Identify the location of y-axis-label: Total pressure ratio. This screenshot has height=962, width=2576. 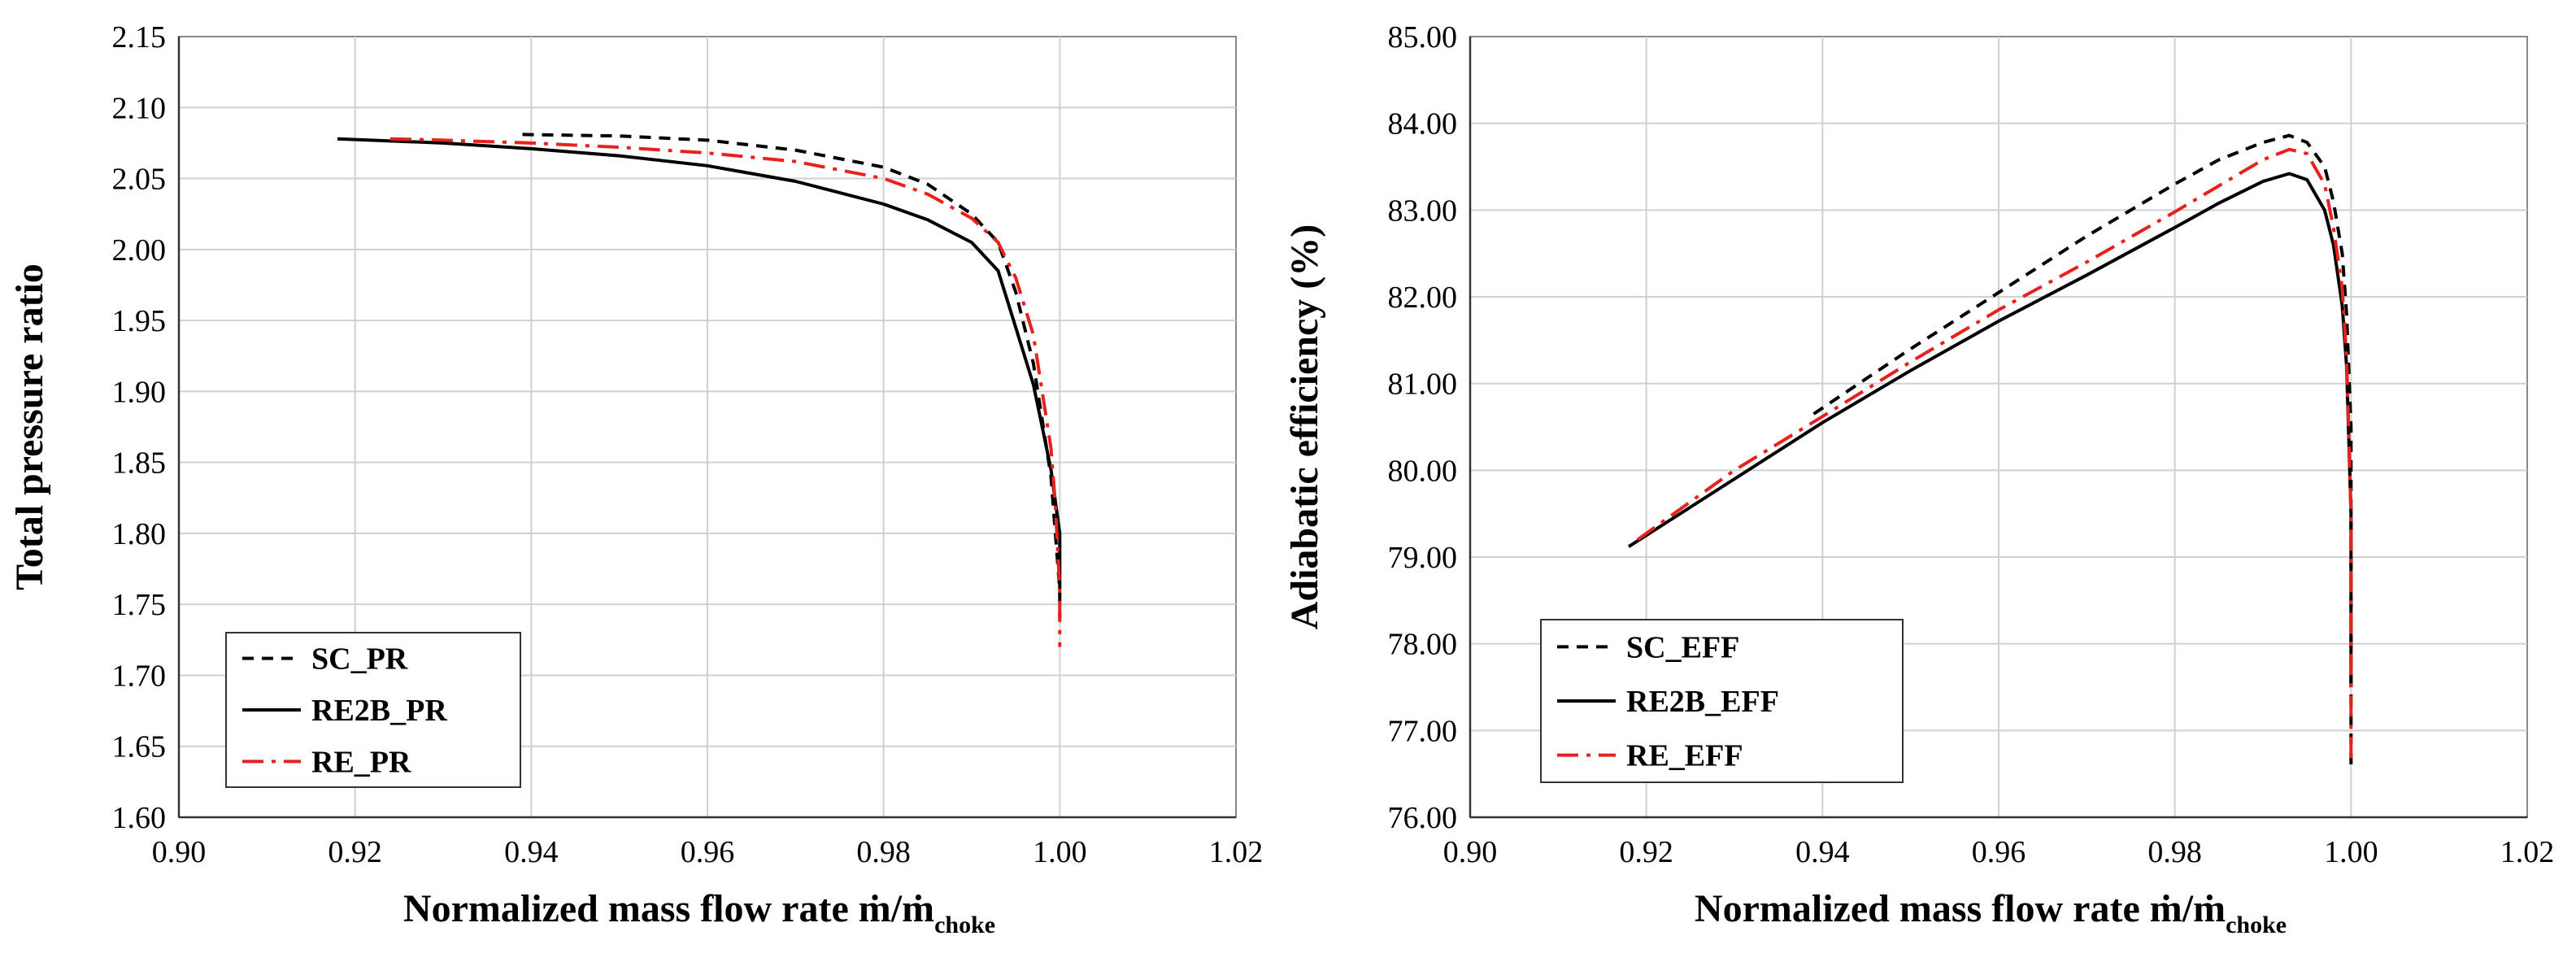
(30, 427).